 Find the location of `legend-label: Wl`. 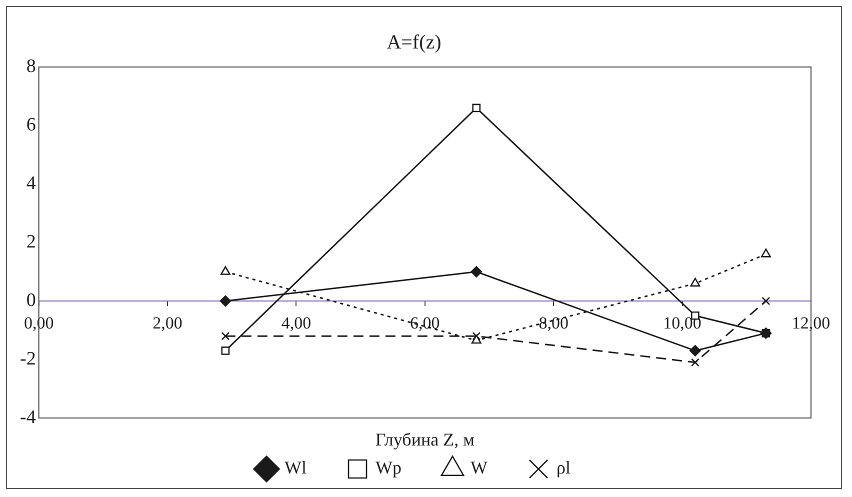

legend-label: Wl is located at coordinates (295, 468).